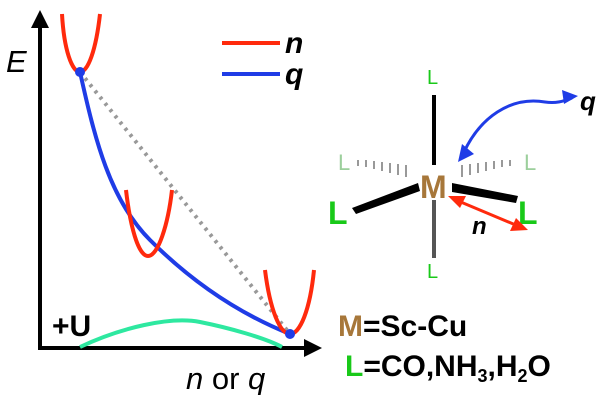 The image size is (614, 395). I want to click on n-arrow-label: n, so click(479, 226).